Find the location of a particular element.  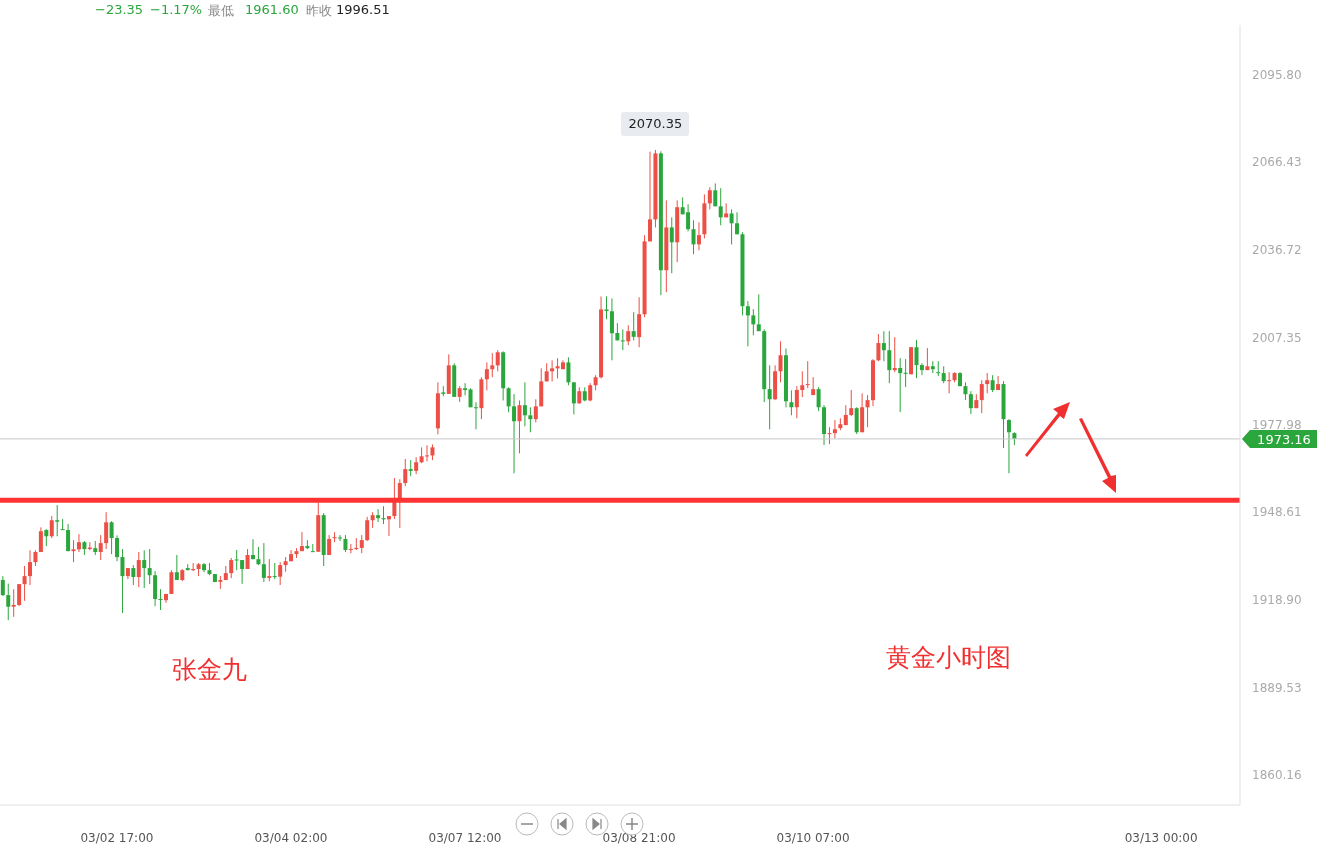

y-tick-label: 1918.90 is located at coordinates (1277, 600).